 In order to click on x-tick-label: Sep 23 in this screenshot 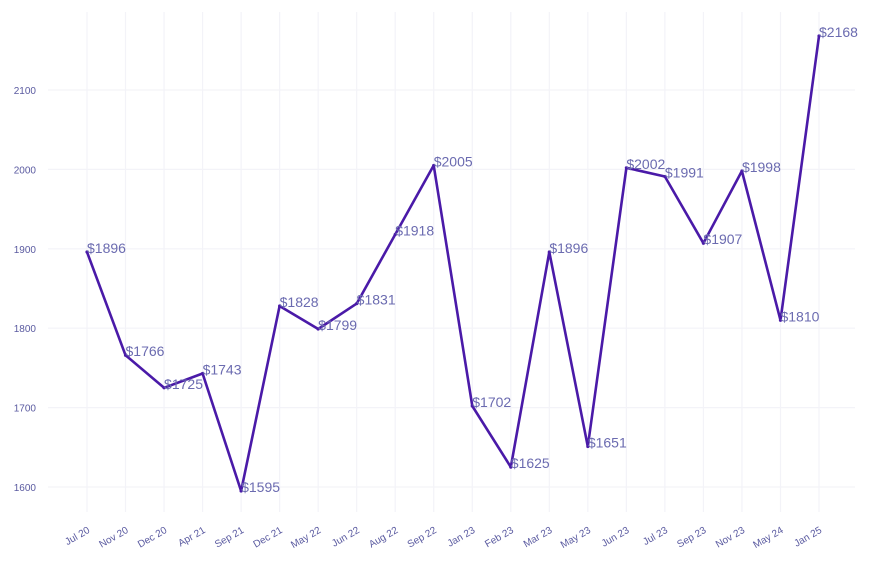, I will do `click(691, 538)`.